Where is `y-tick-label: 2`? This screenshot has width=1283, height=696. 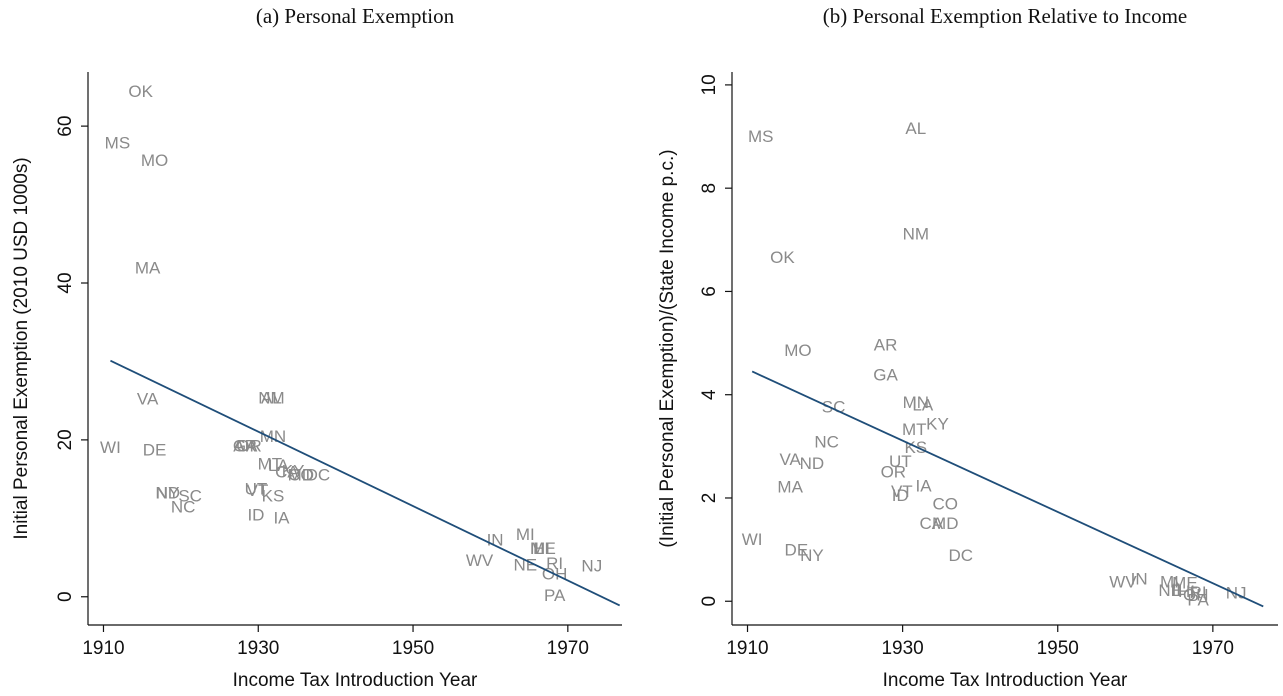
y-tick-label: 2 is located at coordinates (709, 498).